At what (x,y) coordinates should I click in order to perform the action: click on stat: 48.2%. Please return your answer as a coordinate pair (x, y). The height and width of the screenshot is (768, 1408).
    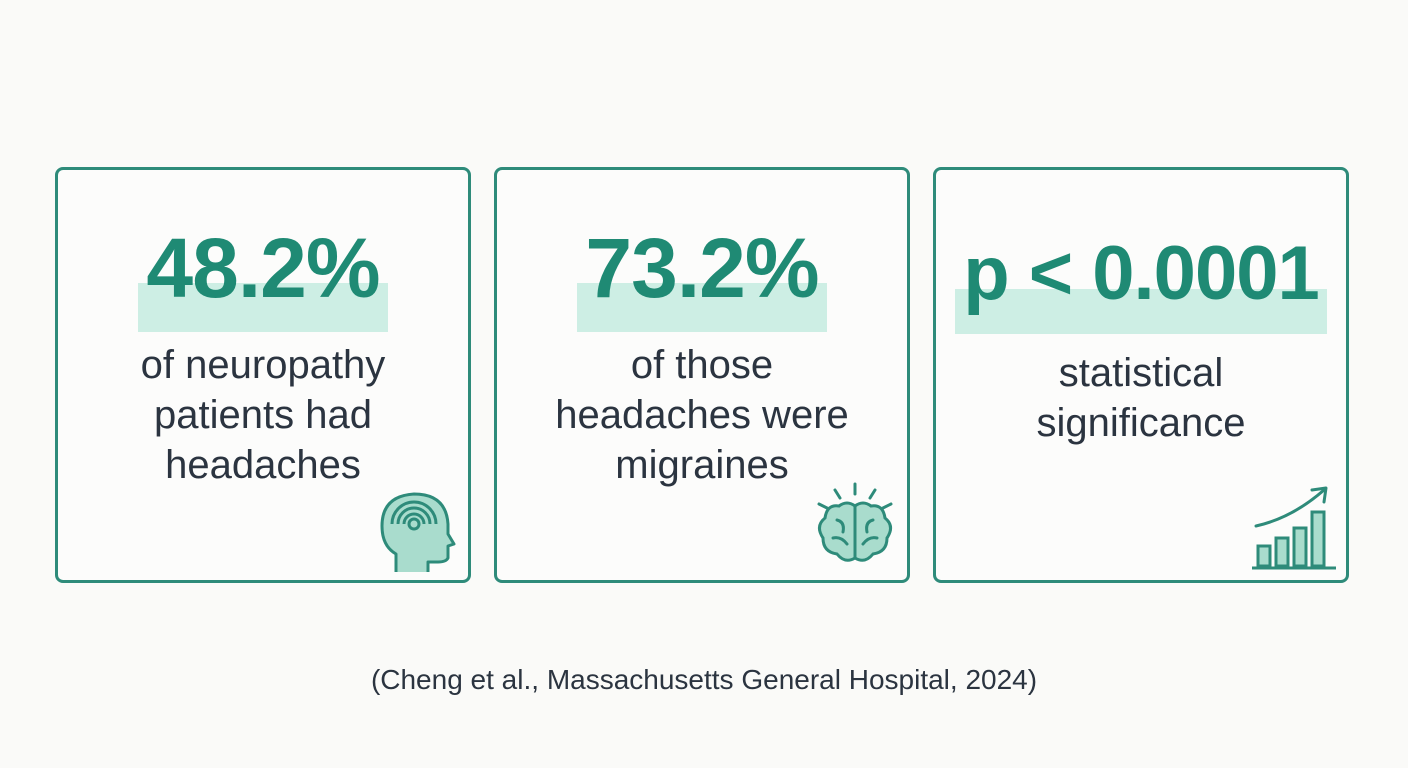
    Looking at the image, I should click on (263, 279).